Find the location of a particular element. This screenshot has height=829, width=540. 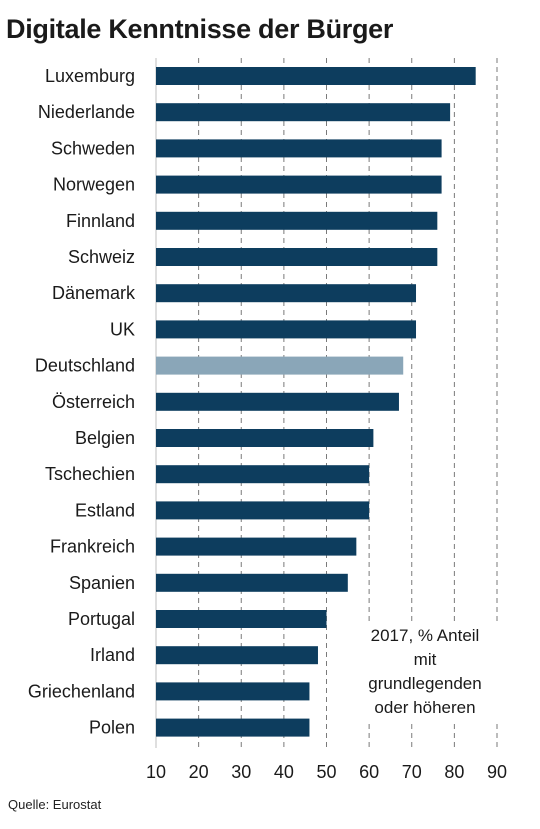

category-label: Griechenland is located at coordinates (81, 691).